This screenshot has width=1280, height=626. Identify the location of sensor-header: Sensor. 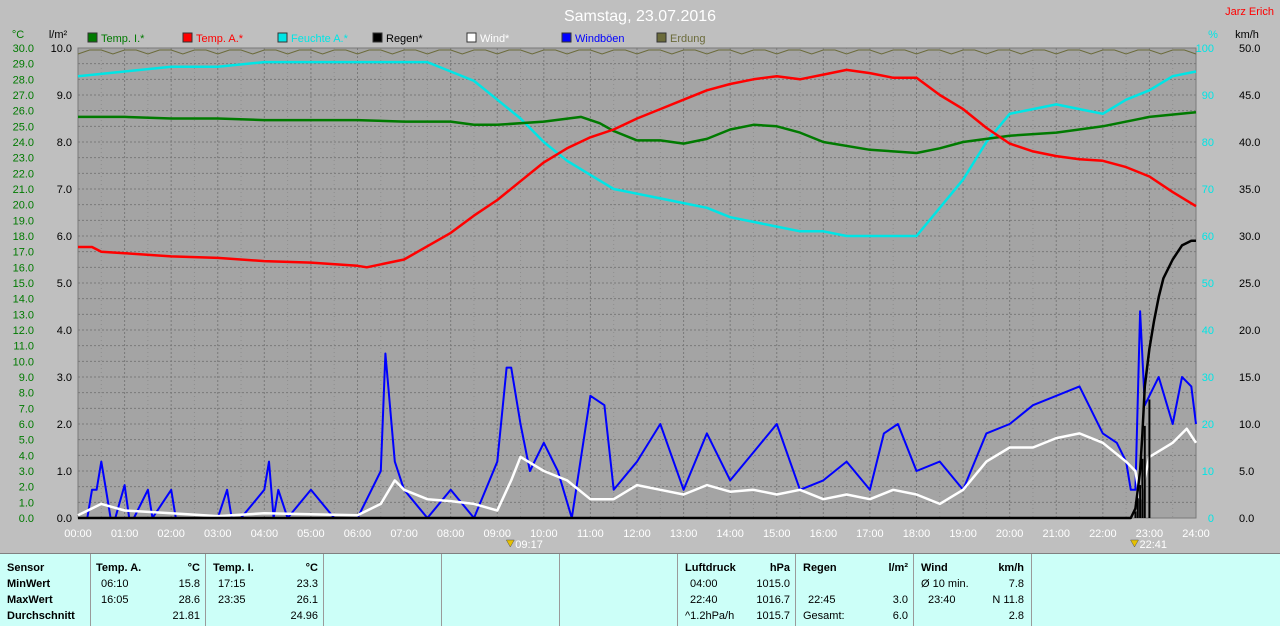
(26, 568).